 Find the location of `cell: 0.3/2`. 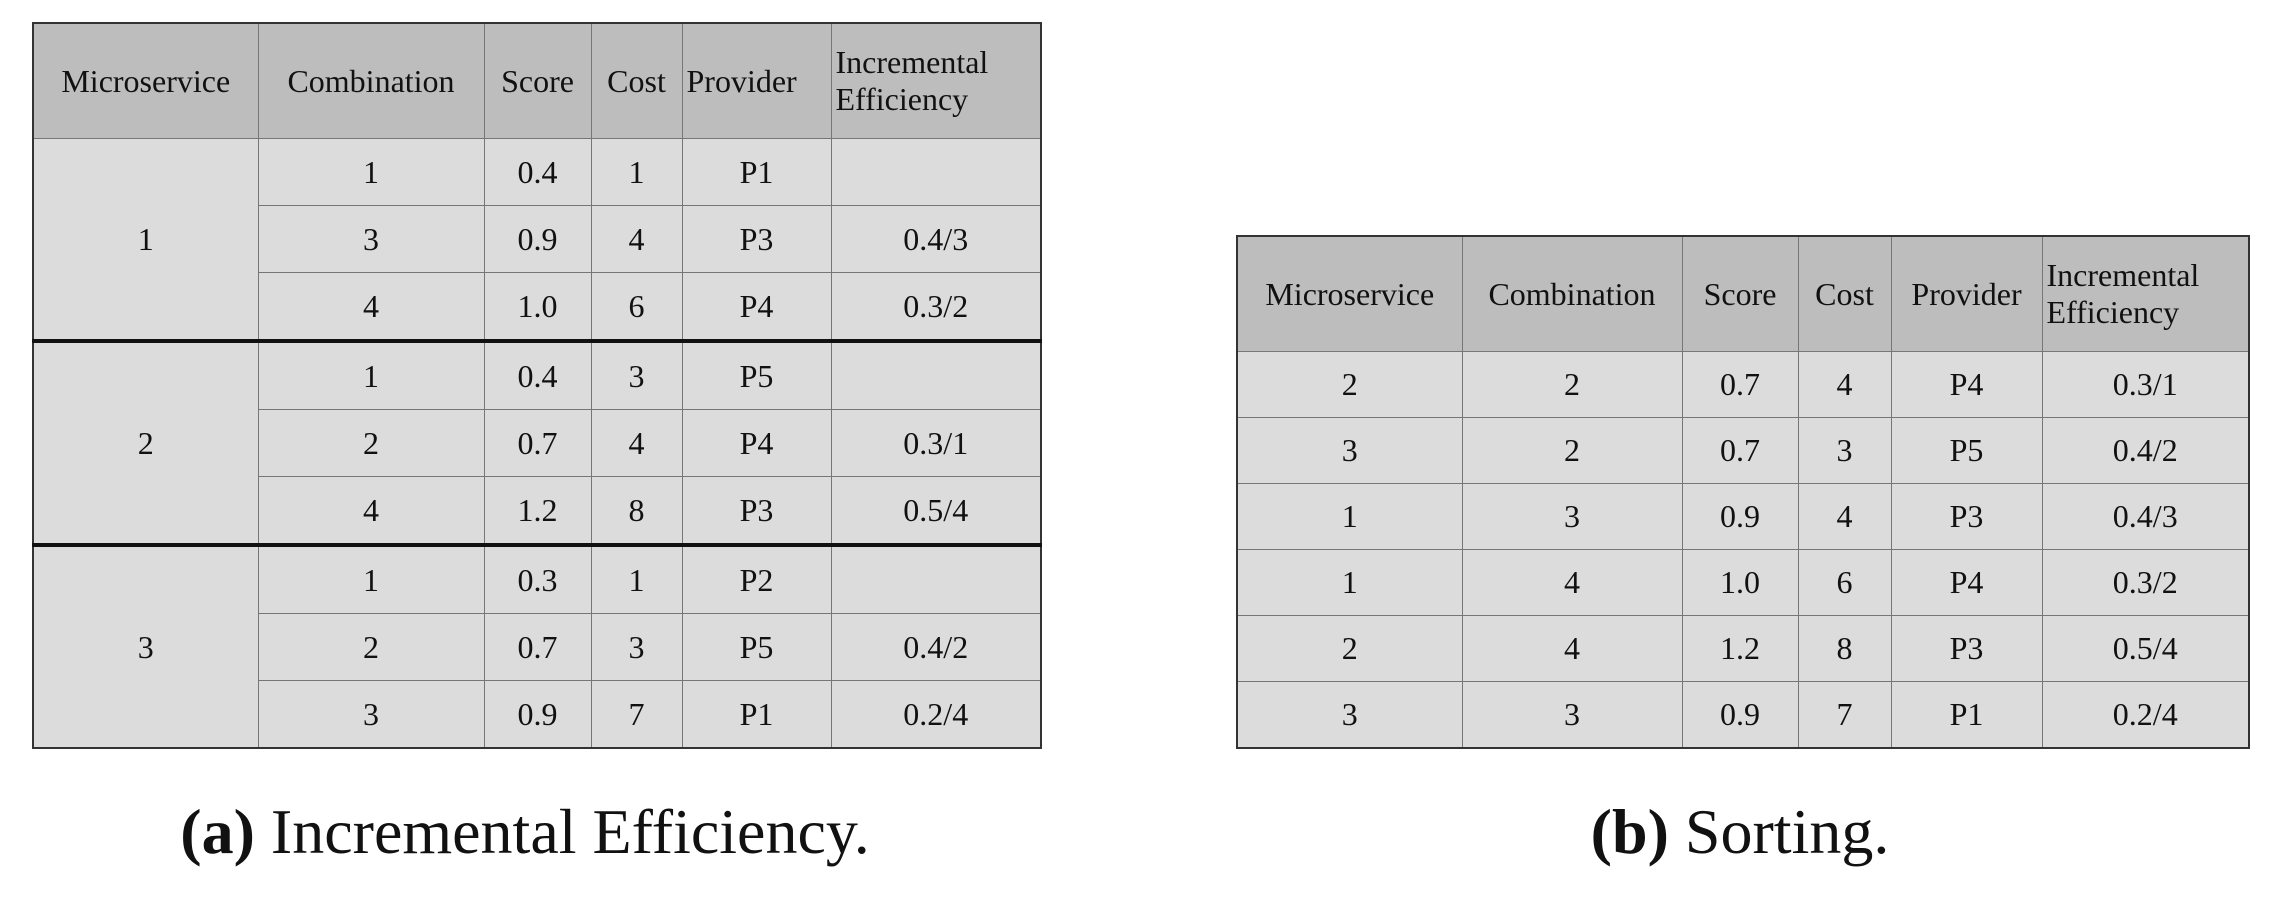

cell: 0.3/2 is located at coordinates (2145, 582).